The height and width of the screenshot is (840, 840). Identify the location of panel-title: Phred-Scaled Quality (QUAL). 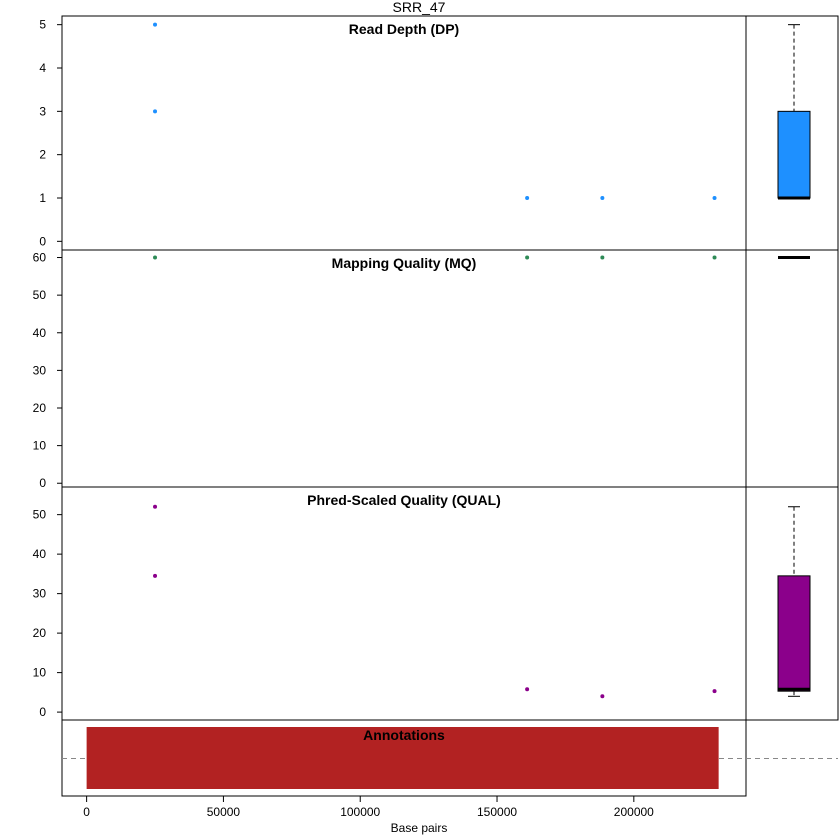
(404, 500).